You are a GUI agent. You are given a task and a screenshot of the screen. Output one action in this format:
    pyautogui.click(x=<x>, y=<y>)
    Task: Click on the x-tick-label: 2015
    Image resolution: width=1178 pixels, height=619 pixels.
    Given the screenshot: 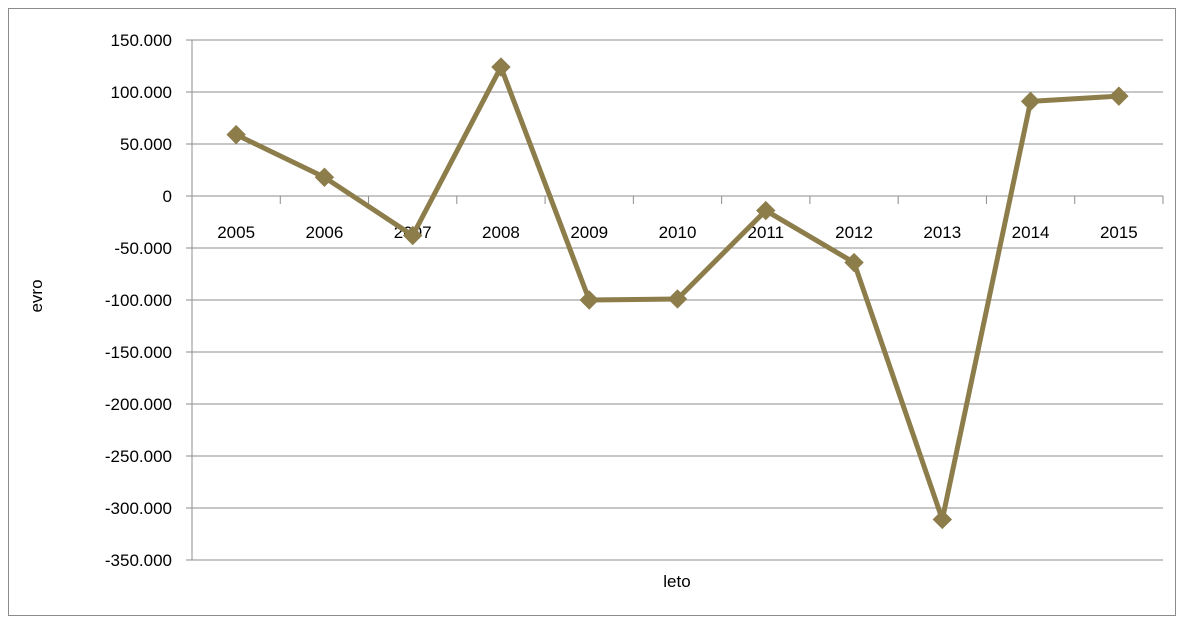 What is the action you would take?
    pyautogui.click(x=1119, y=232)
    